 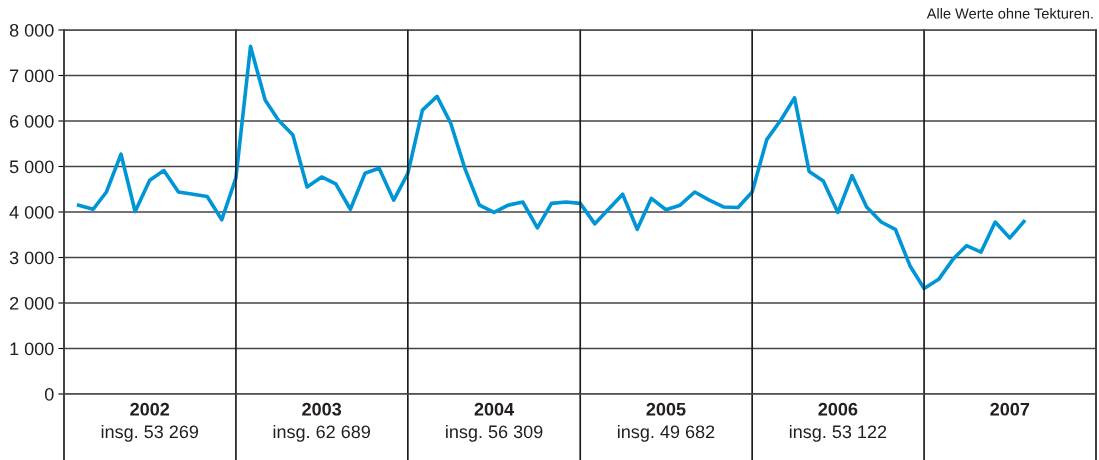 I want to click on text: Alle Werte ohne Tekturen., so click(x=1009, y=13).